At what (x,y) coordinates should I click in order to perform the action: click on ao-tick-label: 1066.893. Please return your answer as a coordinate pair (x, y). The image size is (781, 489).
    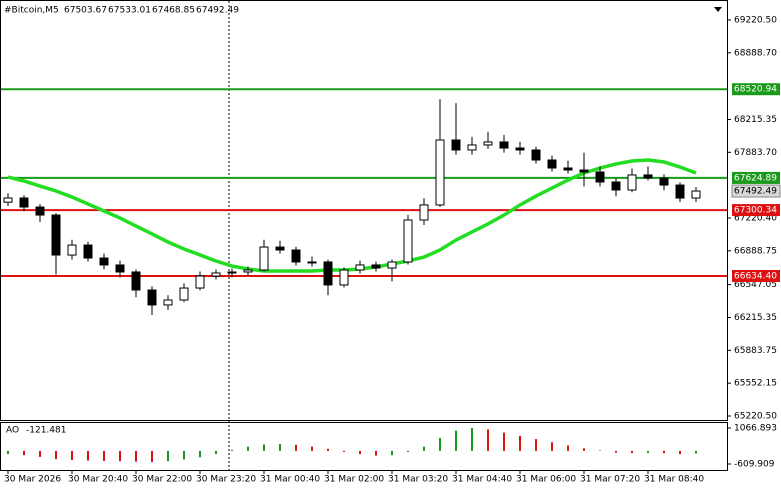
    Looking at the image, I should click on (755, 428).